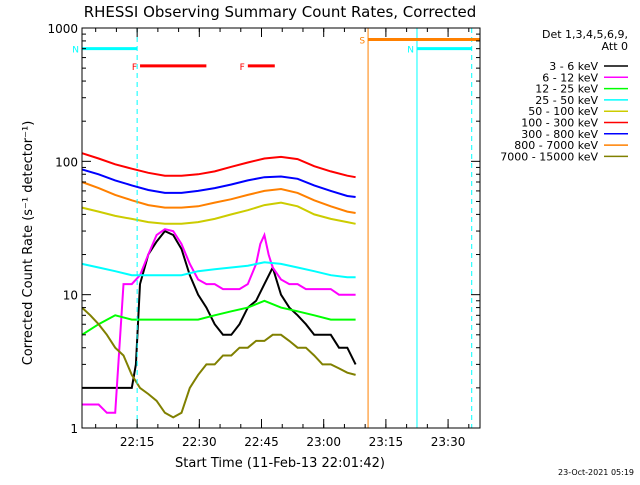 Image resolution: width=640 pixels, height=485 pixels. I want to click on flag-bar-label-0: N, so click(75, 51).